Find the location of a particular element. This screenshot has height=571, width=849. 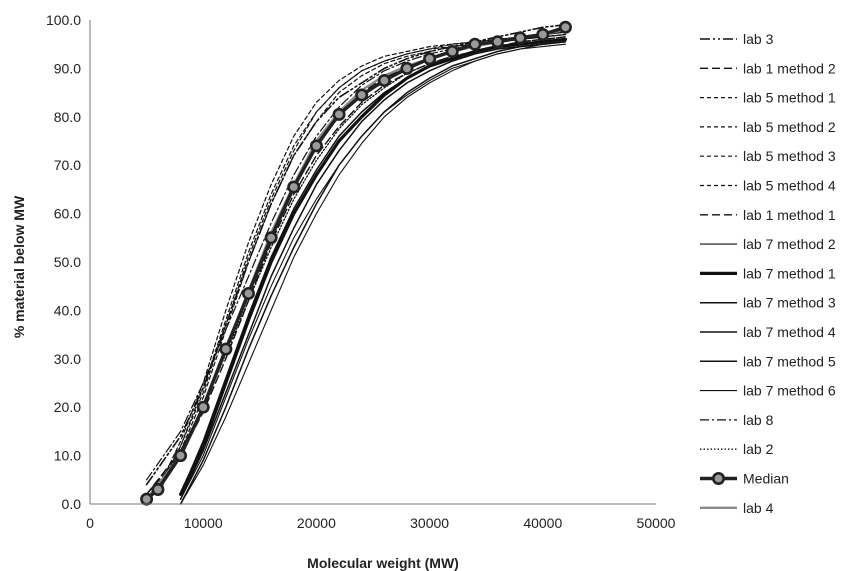

legend-label-lab-4: lab 4 is located at coordinates (758, 508).